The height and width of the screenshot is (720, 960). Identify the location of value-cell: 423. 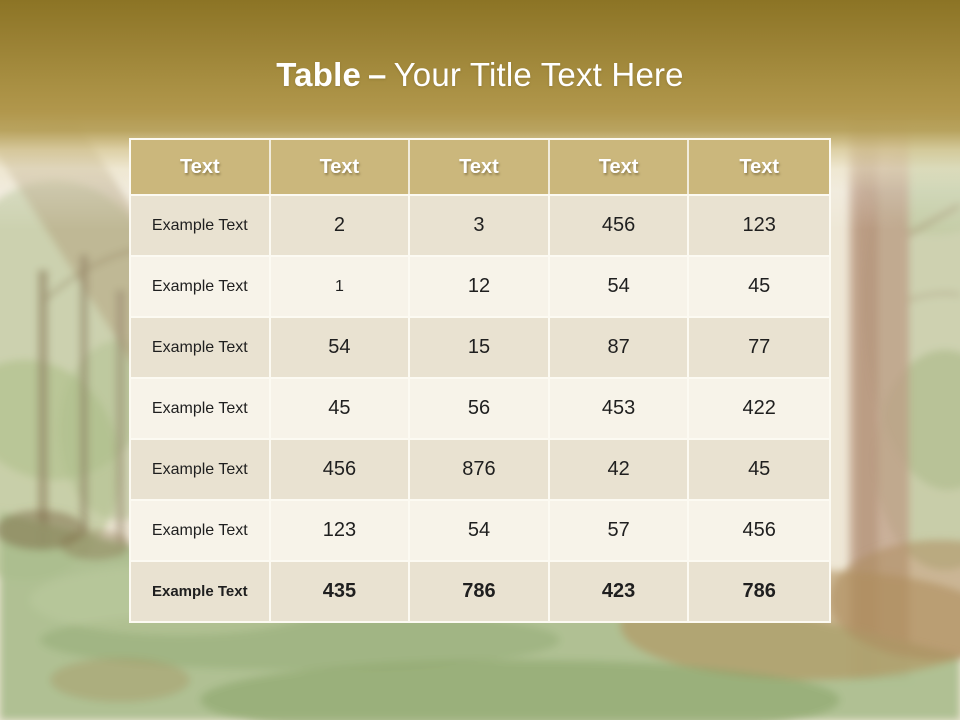
(619, 590).